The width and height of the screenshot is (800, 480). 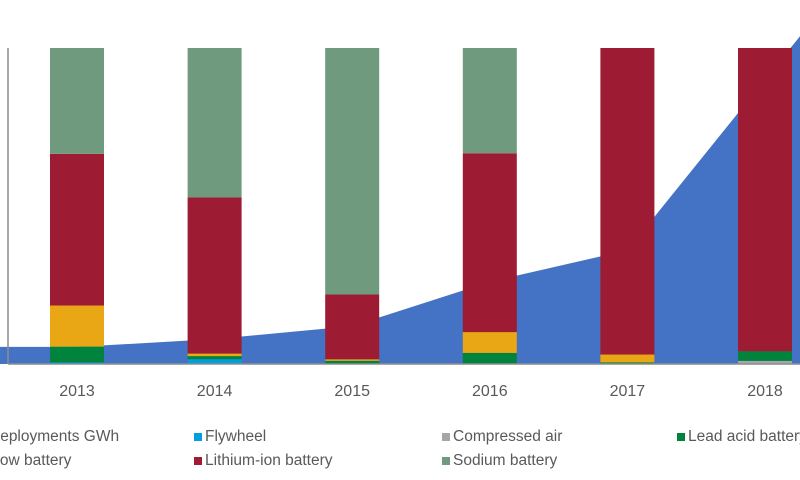 What do you see at coordinates (490, 391) in the screenshot?
I see `x-tick-label: 2016` at bounding box center [490, 391].